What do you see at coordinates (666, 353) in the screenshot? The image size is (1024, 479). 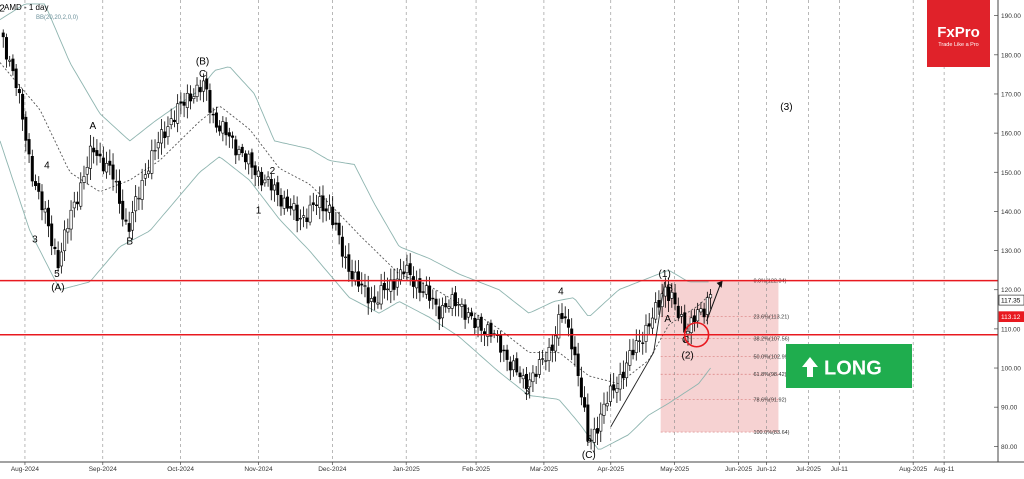 I see `annotations` at bounding box center [666, 353].